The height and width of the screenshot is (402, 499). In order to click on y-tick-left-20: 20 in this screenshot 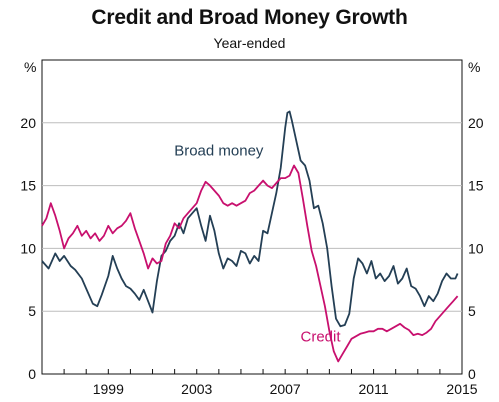, I will do `click(28, 123)`.